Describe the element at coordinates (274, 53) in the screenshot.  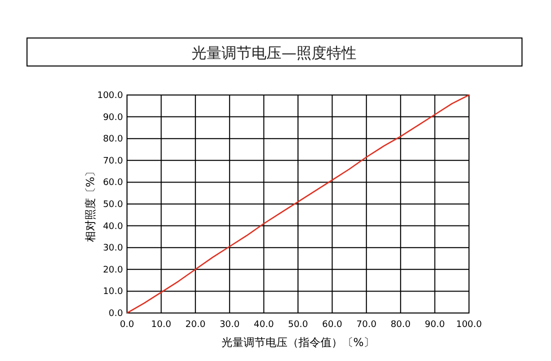
I see `chart-title: 光量调节电压—照度特性` at that location.